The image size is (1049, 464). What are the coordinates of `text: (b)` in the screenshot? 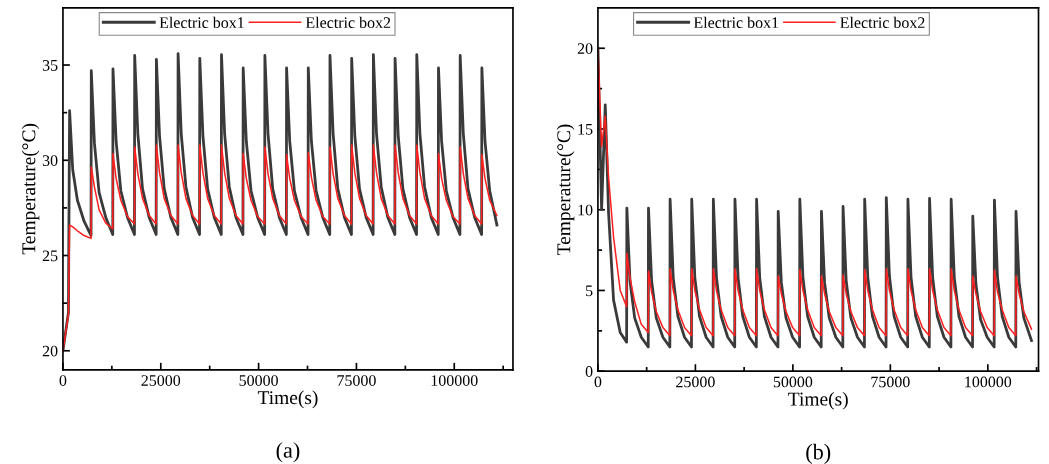 It's located at (818, 453).